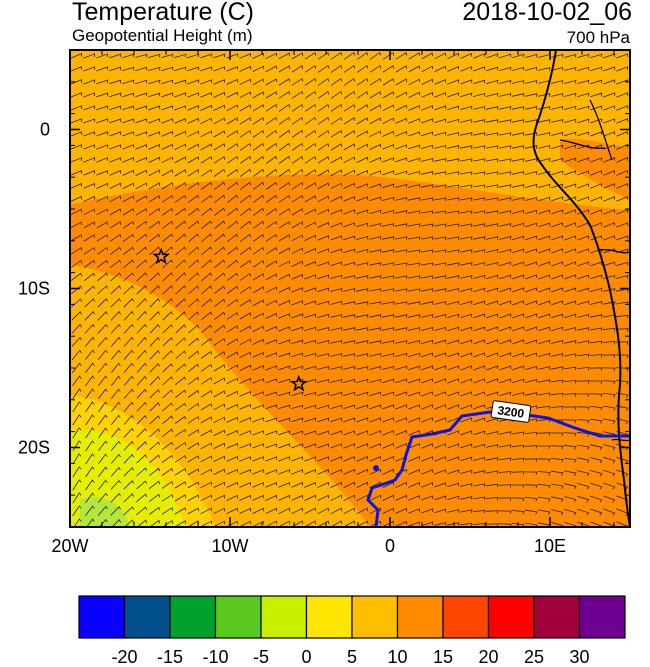 The width and height of the screenshot is (650, 667). What do you see at coordinates (511, 411) in the screenshot?
I see `contour-label-box` at bounding box center [511, 411].